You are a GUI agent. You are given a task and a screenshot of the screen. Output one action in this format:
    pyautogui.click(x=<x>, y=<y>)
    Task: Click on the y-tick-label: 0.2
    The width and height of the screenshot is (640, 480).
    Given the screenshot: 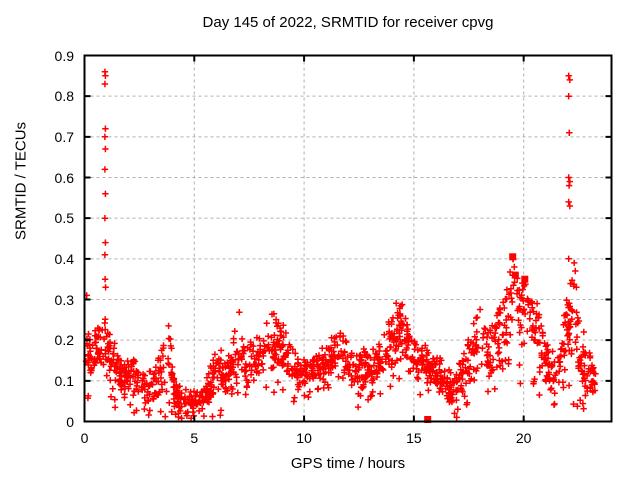 What is the action you would take?
    pyautogui.click(x=64, y=340)
    